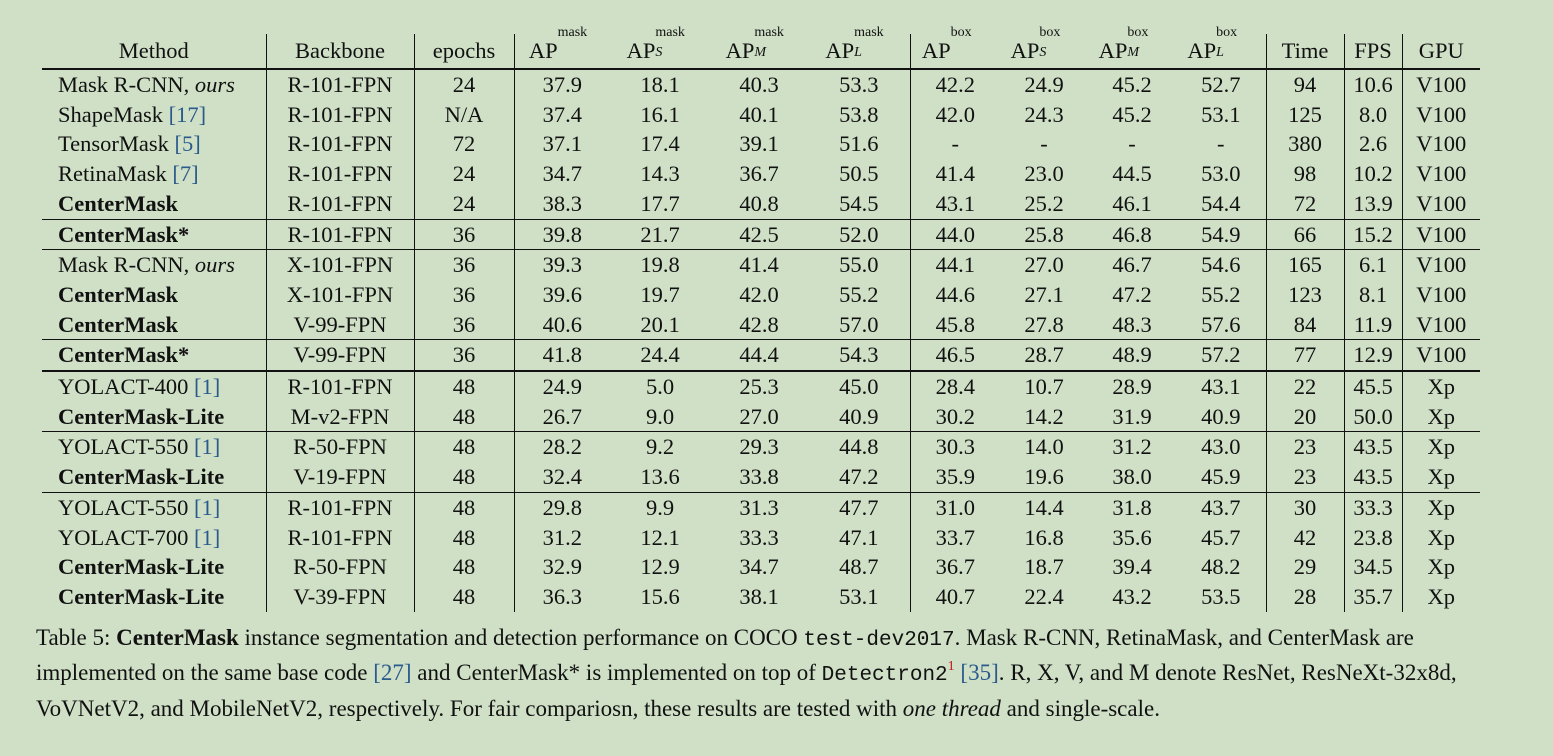 The width and height of the screenshot is (1553, 756). Describe the element at coordinates (936, 50) in the screenshot. I see `ap-main: AP` at that location.